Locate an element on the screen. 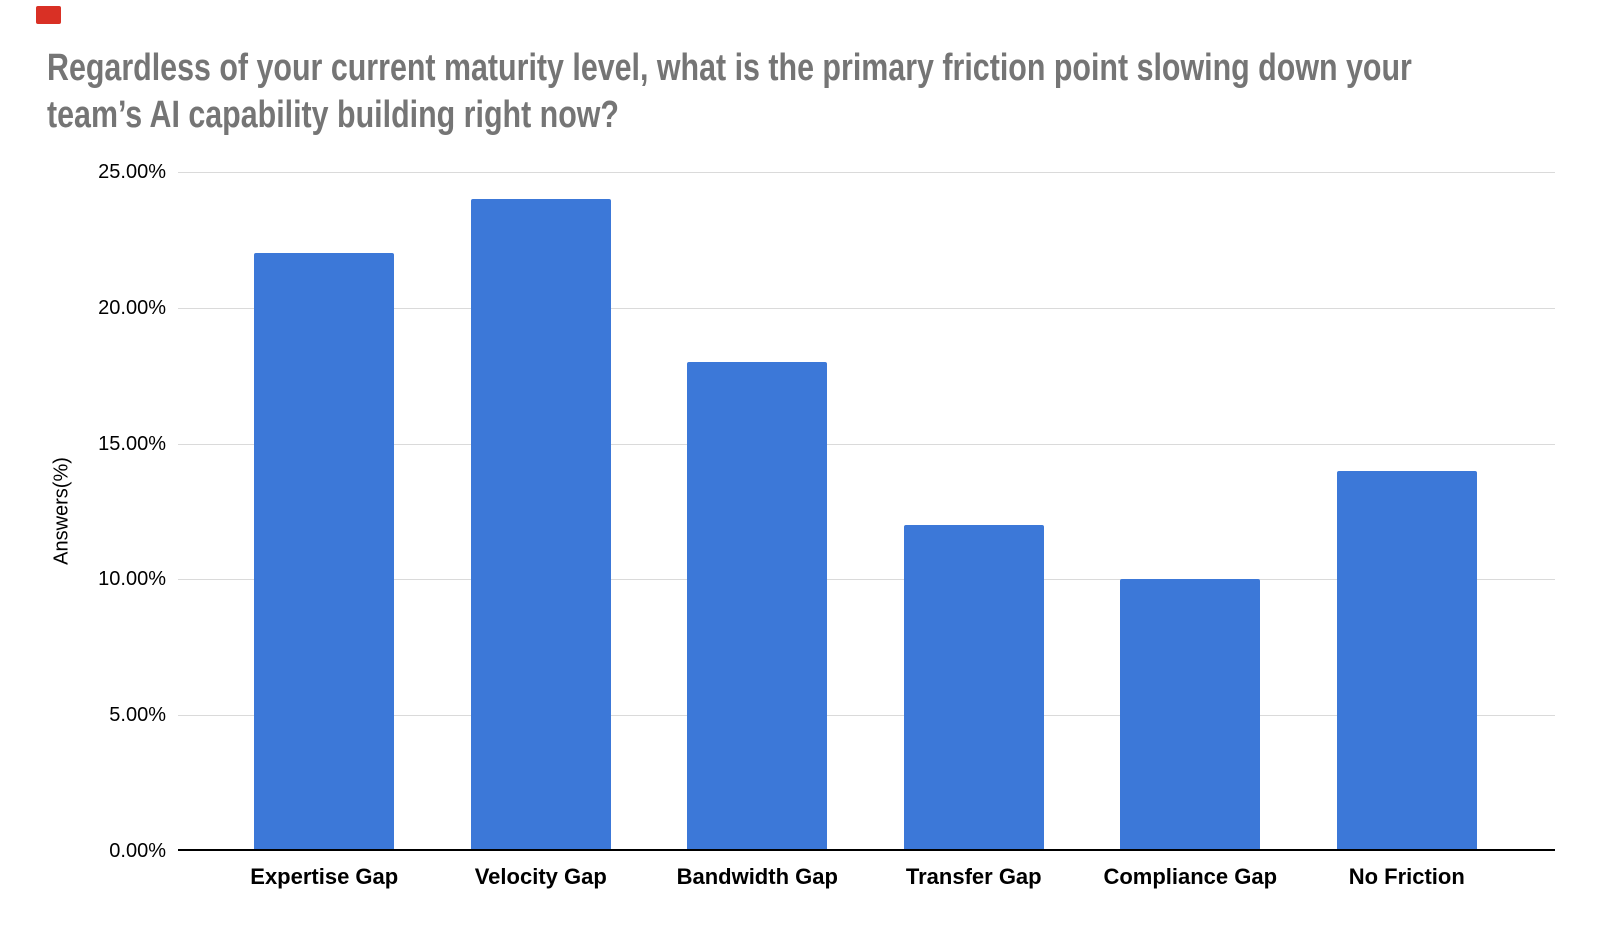 The width and height of the screenshot is (1600, 934). chart-title-line2: team’s AI capability building right now? is located at coordinates (333, 115).